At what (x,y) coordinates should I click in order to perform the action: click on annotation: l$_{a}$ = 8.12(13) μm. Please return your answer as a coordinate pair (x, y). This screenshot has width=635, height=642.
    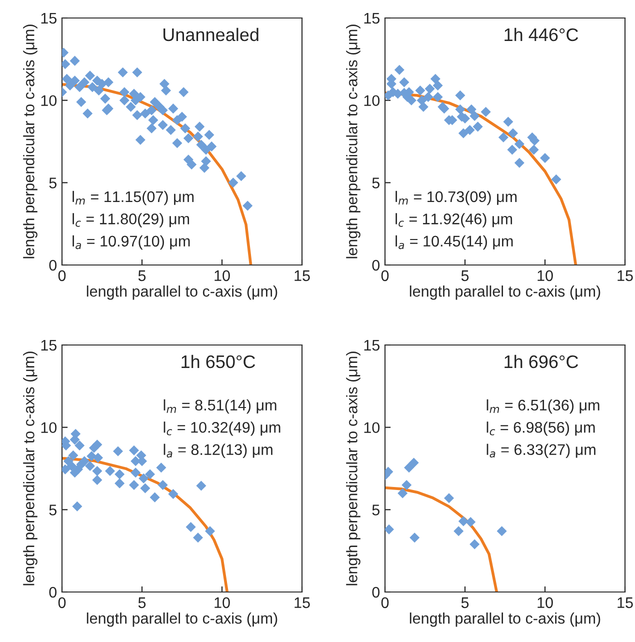
    Looking at the image, I should click on (218, 451).